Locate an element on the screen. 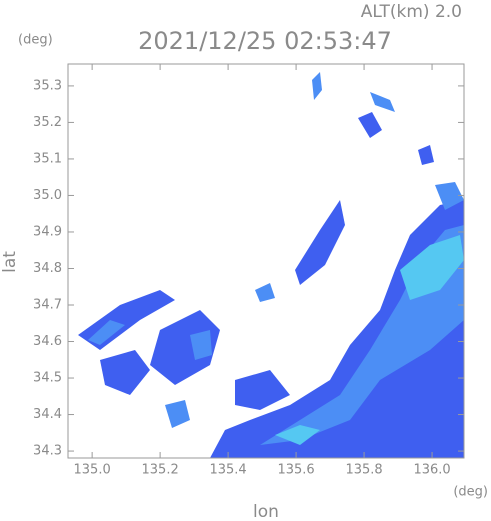  altitude: ALT(km) 2.0 is located at coordinates (411, 12).